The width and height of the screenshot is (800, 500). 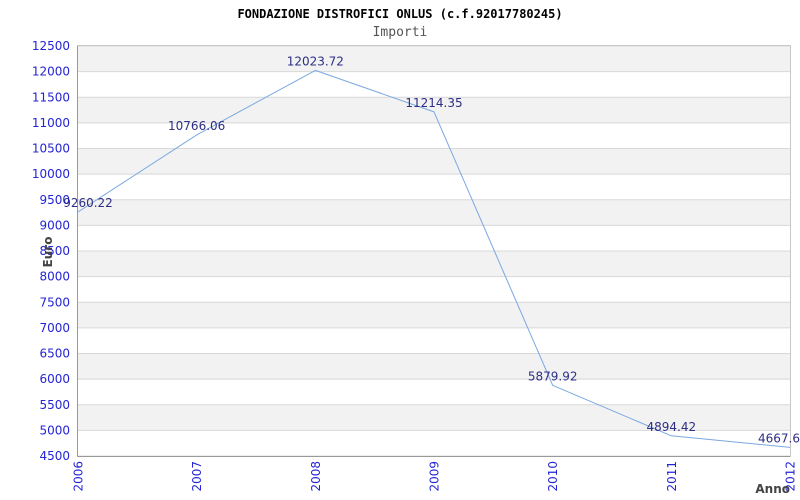 What do you see at coordinates (54, 200) in the screenshot?
I see `y-axis-tick-label: 9500` at bounding box center [54, 200].